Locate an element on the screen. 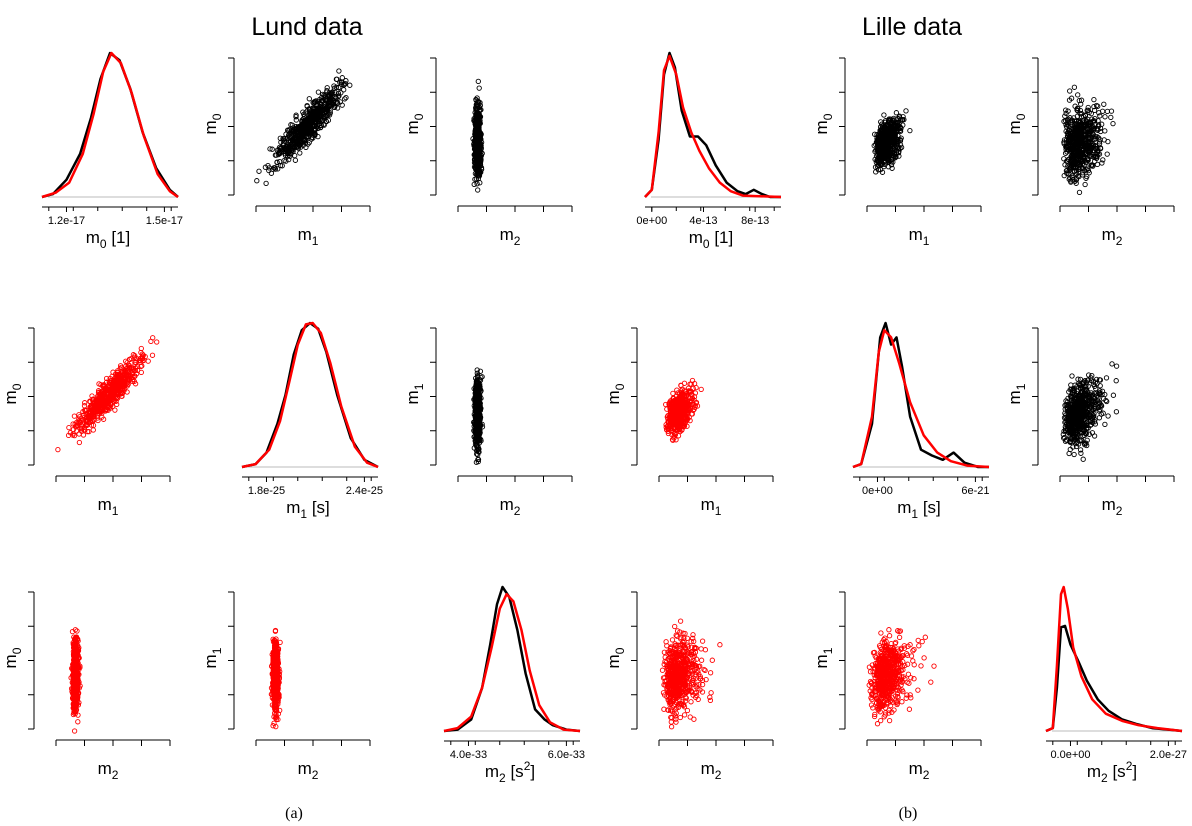  subplot-lille-s12: m2​ m1​ is located at coordinates (1090, 422).